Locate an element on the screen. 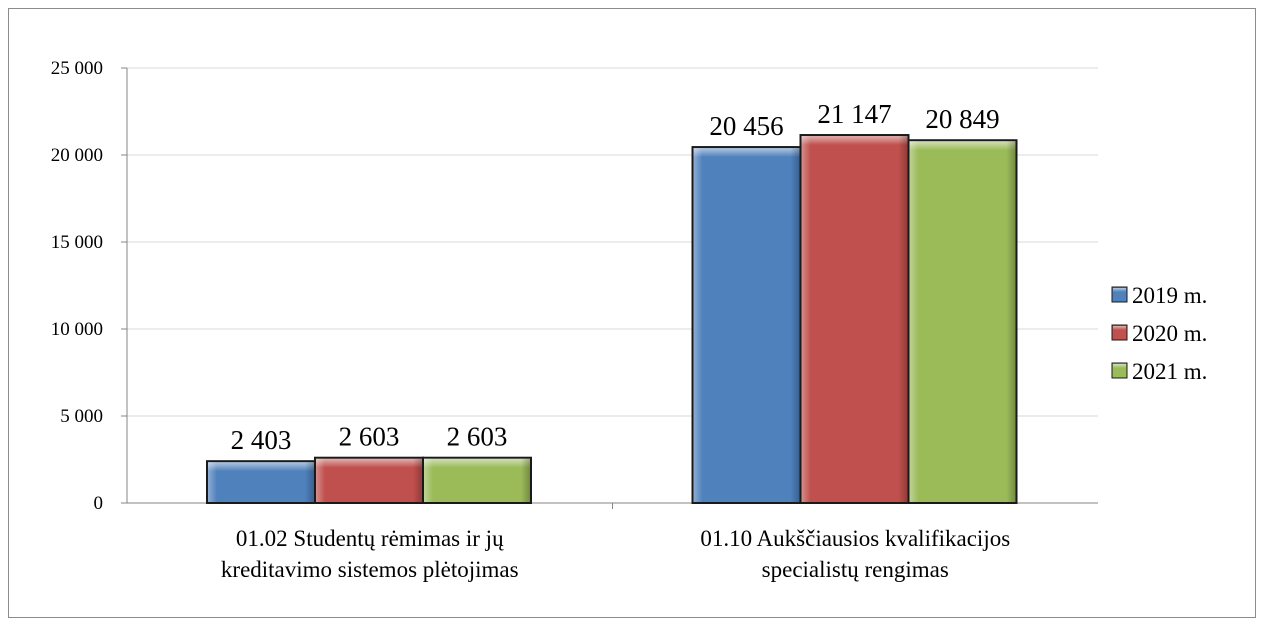 This screenshot has width=1264, height=626. legend-item: 2019 m. is located at coordinates (1159, 295).